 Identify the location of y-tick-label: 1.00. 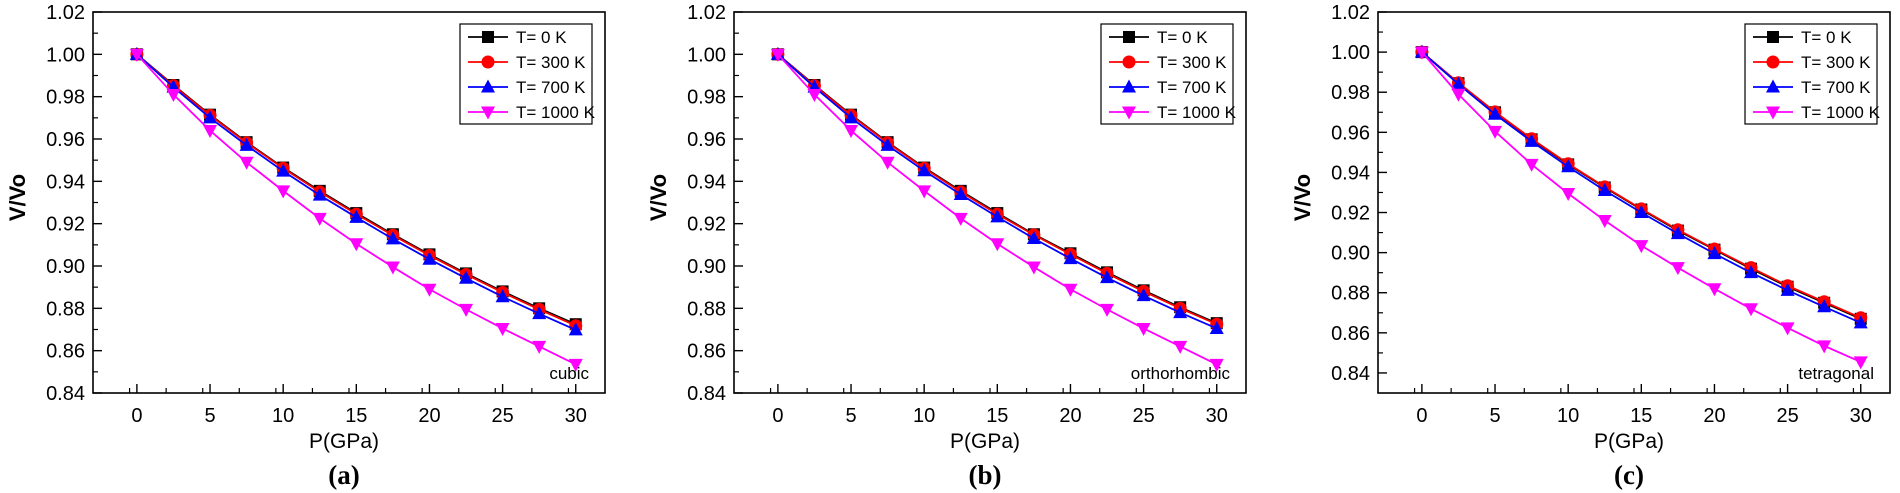
(706, 55).